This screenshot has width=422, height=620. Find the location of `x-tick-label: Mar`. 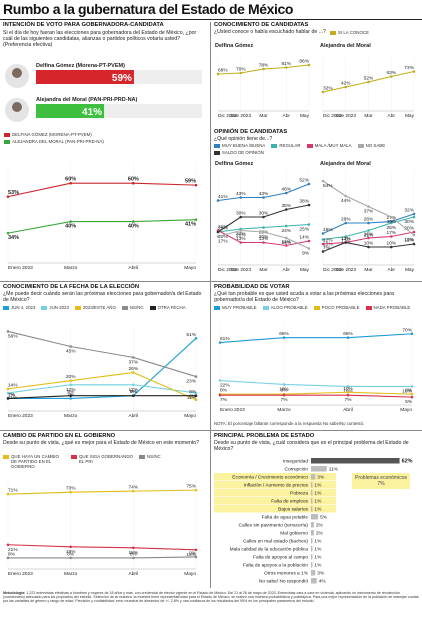

x-tick-label: Mar is located at coordinates (368, 270).